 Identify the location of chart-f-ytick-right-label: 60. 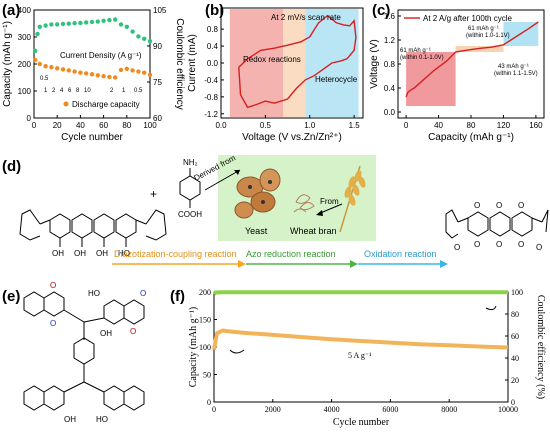
(515, 336).